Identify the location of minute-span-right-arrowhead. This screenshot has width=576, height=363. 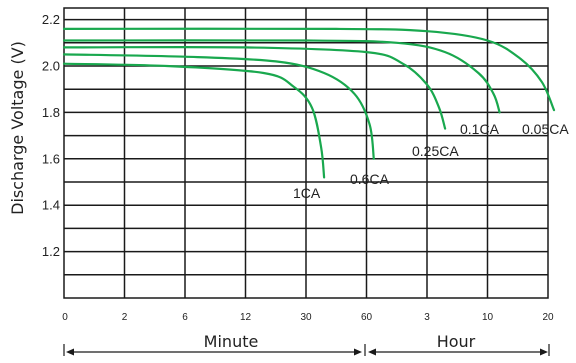
(358, 352).